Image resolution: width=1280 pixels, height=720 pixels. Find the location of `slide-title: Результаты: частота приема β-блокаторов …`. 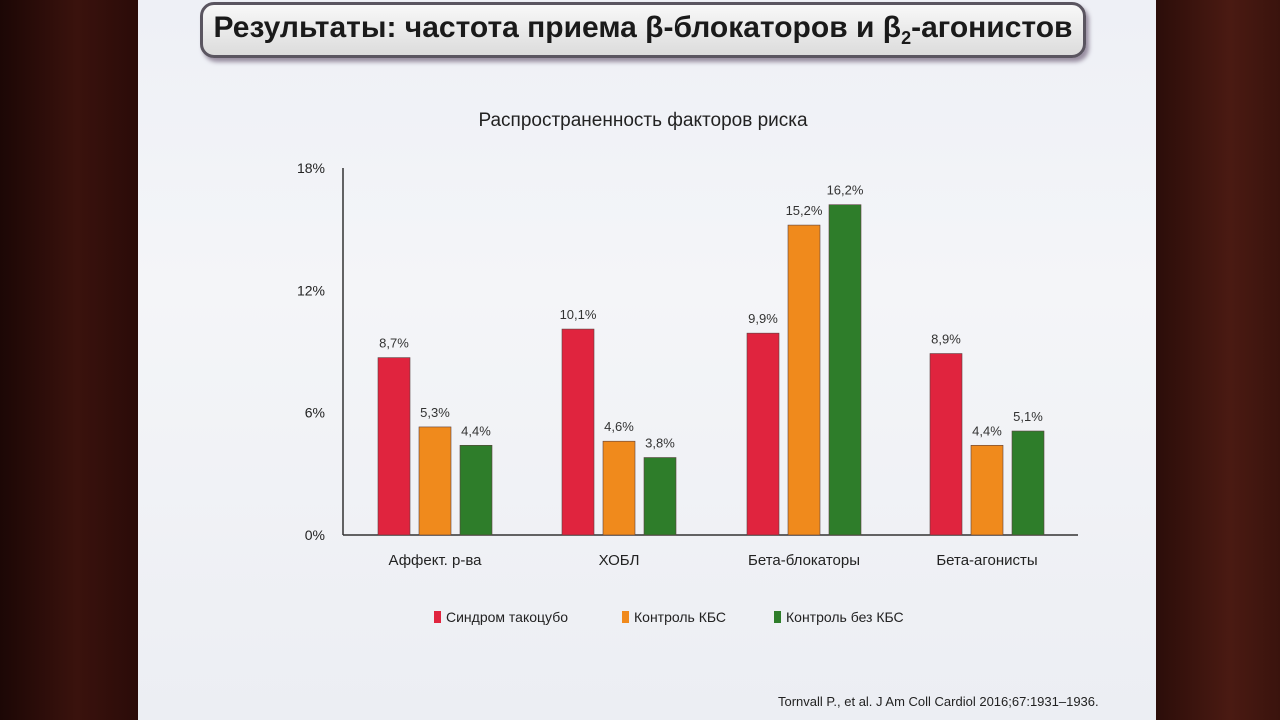

slide-title: Результаты: частота приема β-блокаторов … is located at coordinates (643, 30).